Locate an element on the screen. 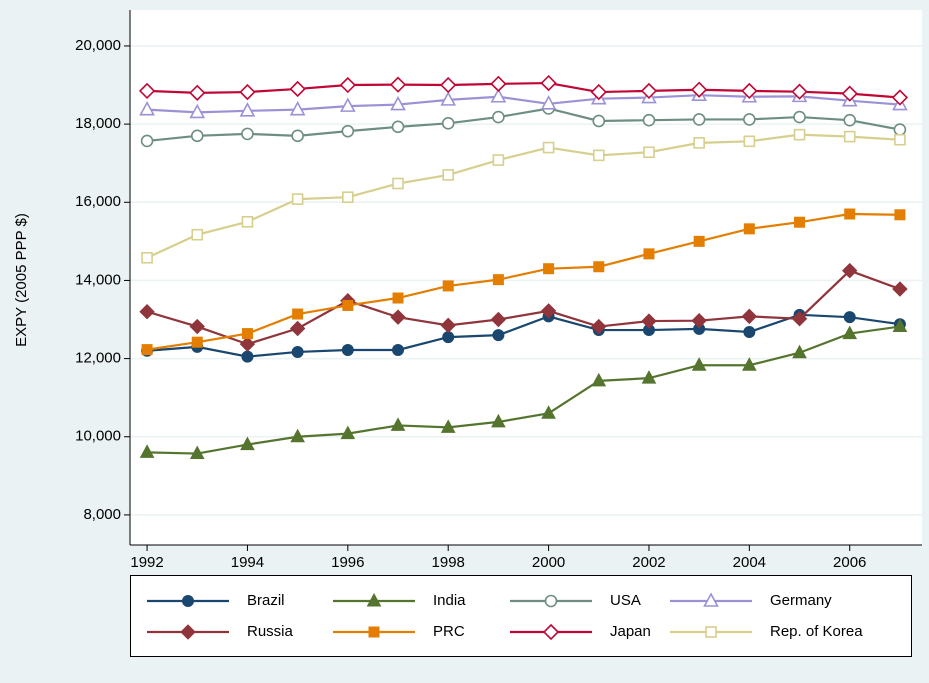 The width and height of the screenshot is (929, 683). y-tick-label: 16,000 is located at coordinates (98, 201).